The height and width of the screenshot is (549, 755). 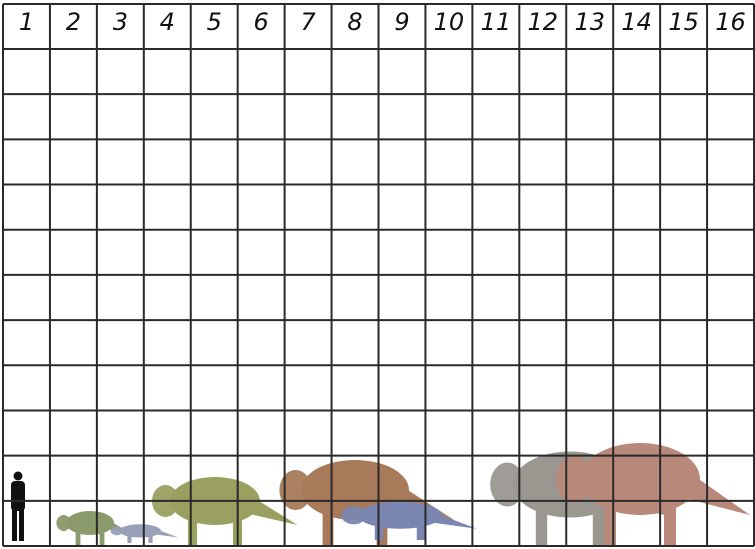 What do you see at coordinates (308, 22) in the screenshot?
I see `column-number: 7` at bounding box center [308, 22].